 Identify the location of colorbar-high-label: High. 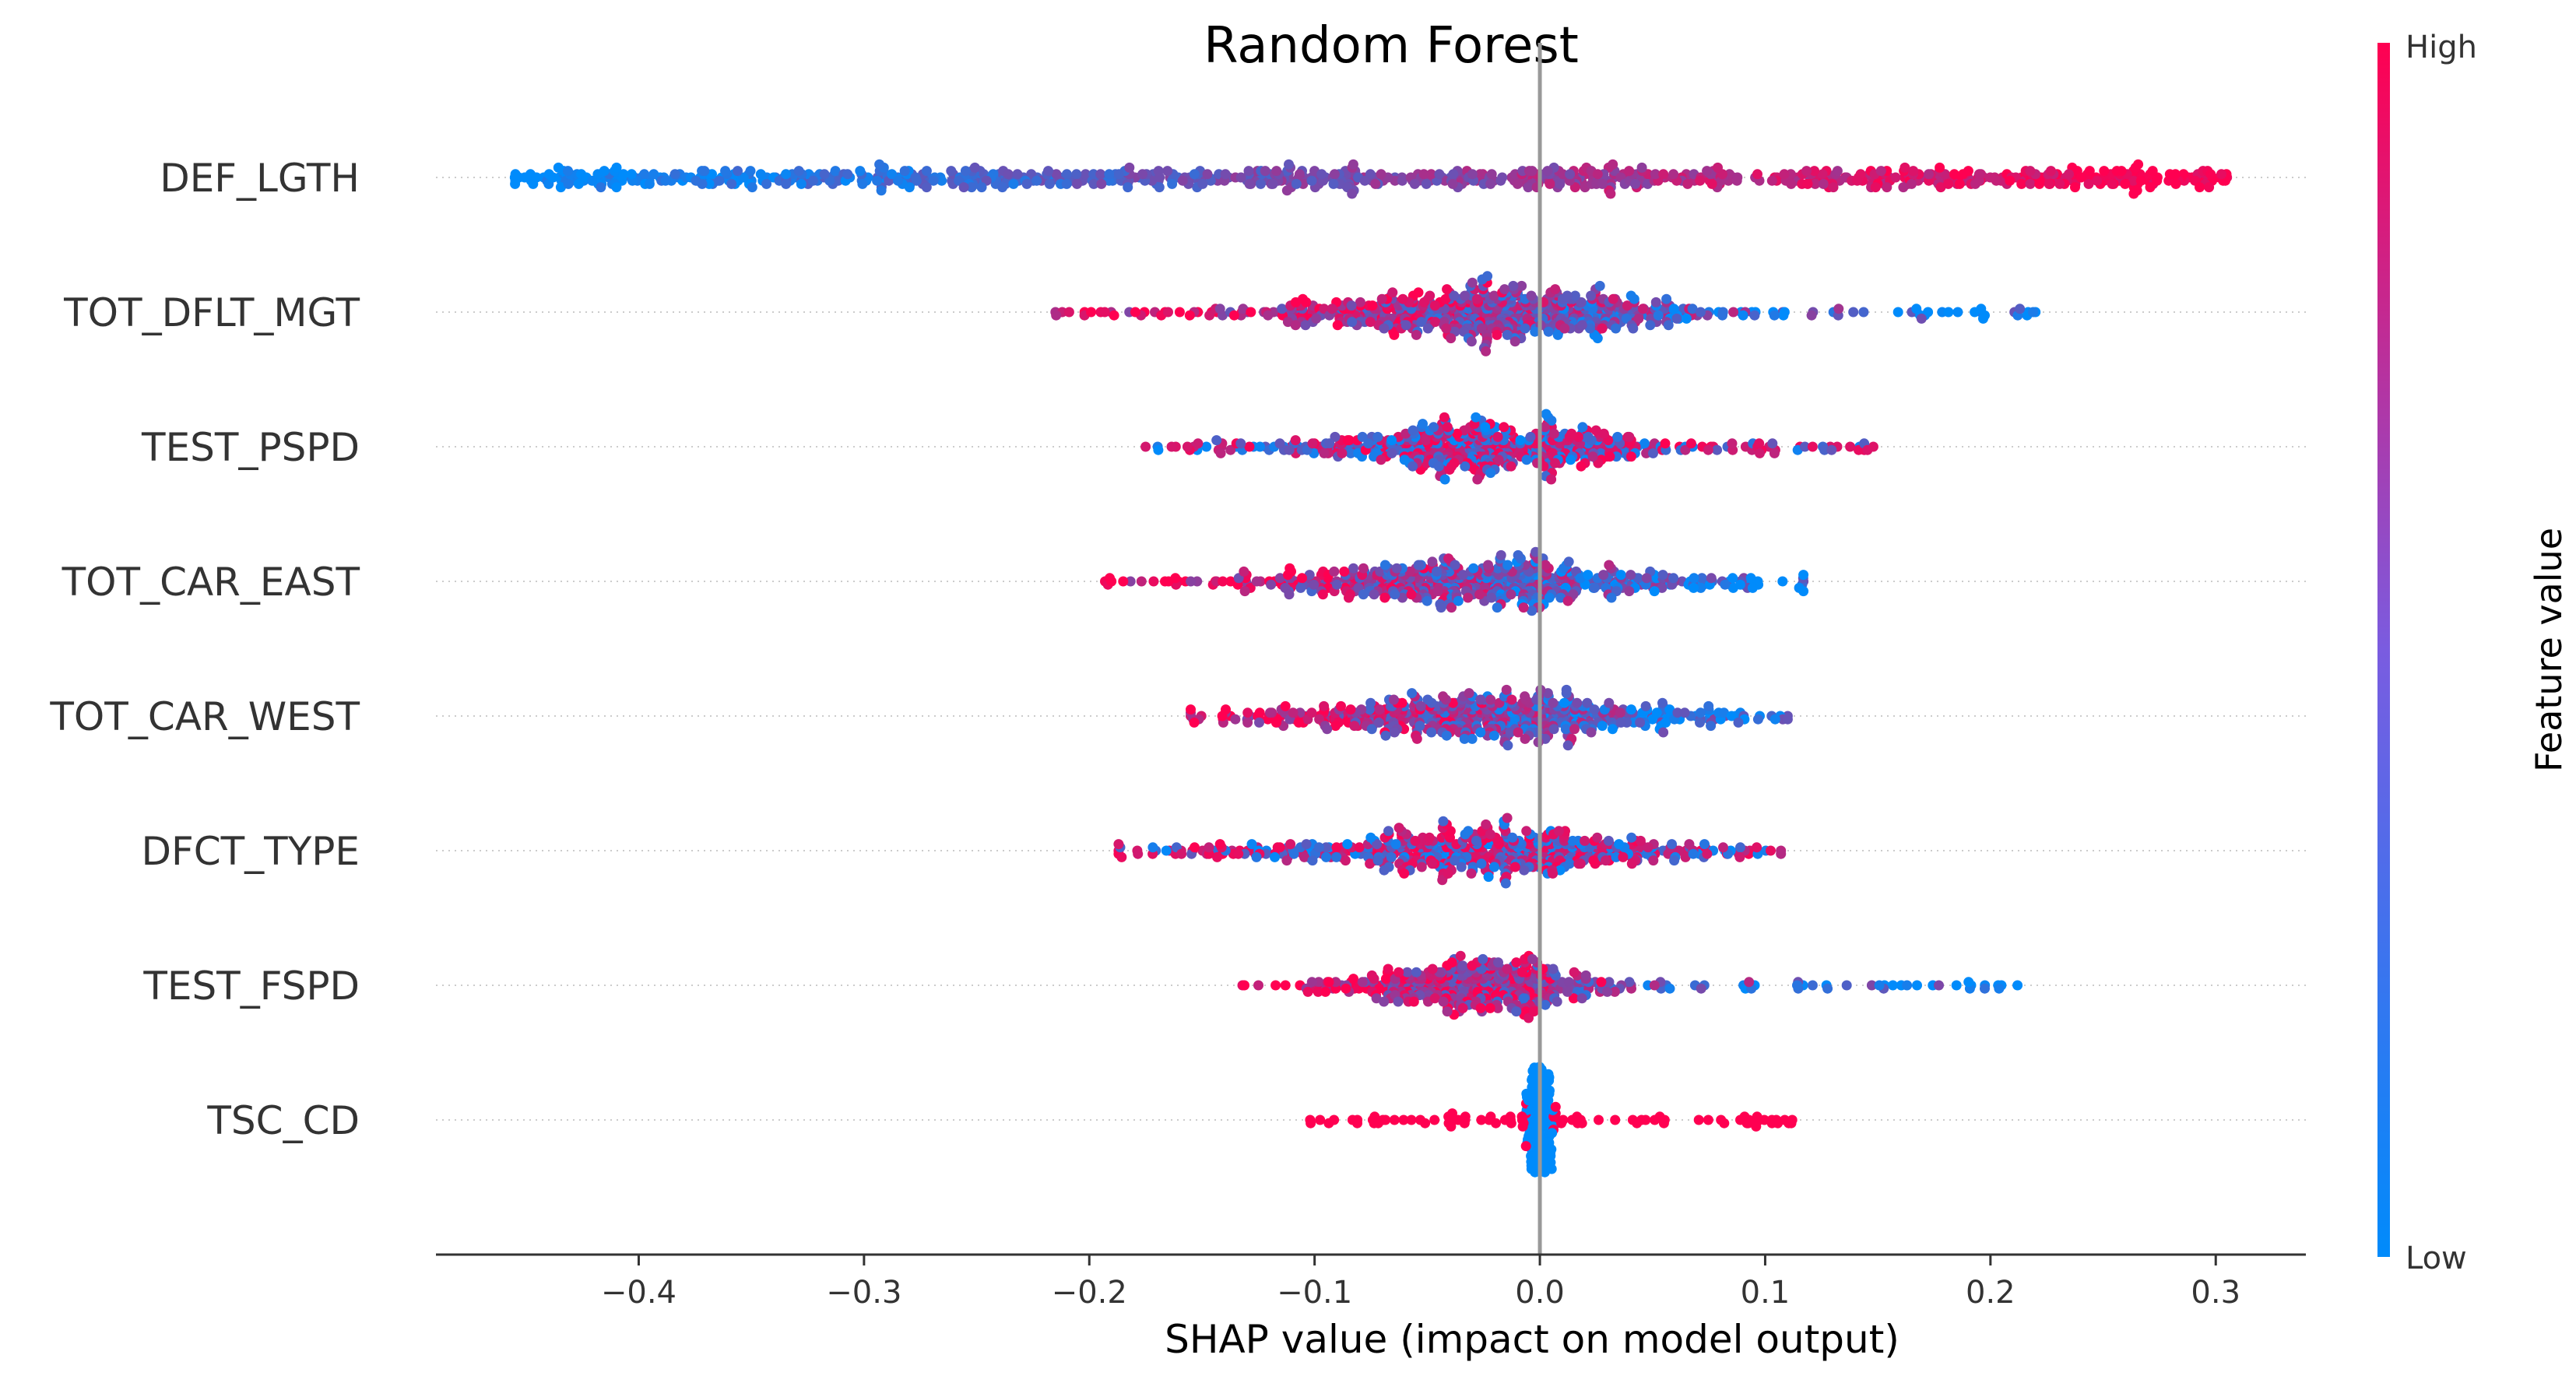
(2441, 47).